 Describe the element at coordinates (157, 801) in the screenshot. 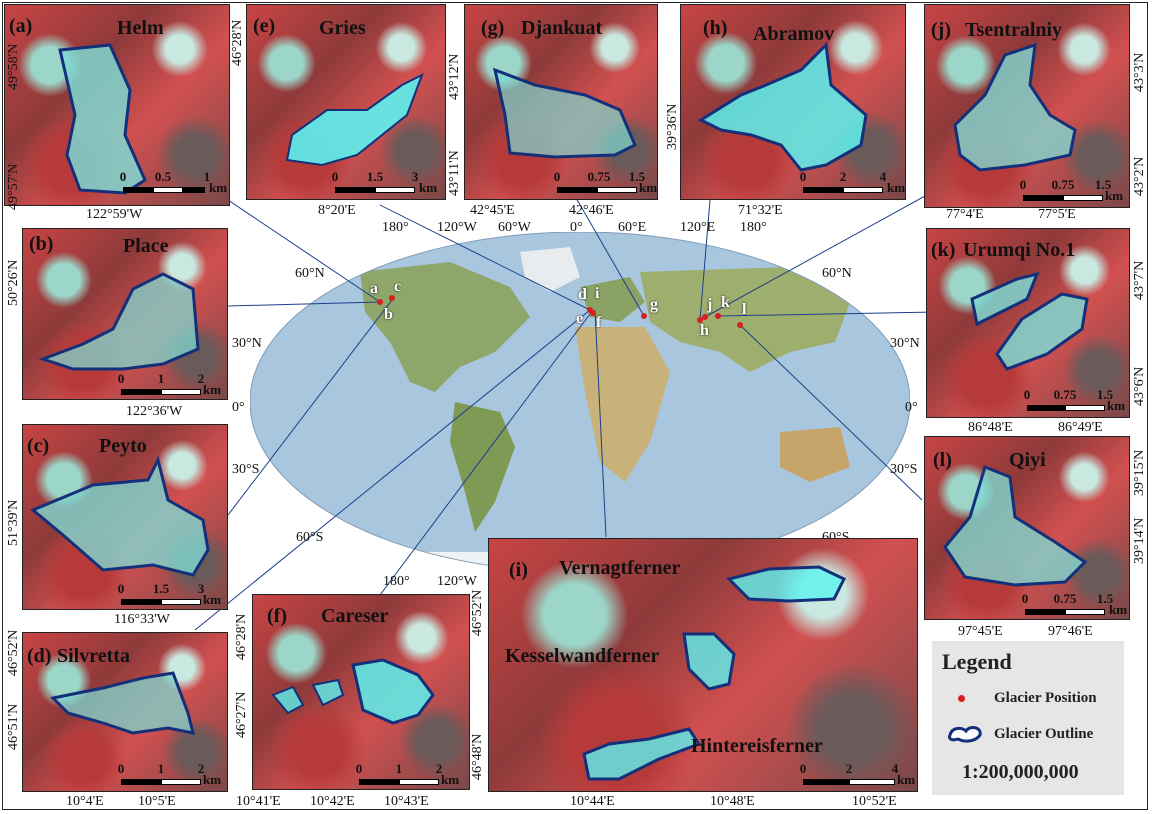

I see `lon-label: 10°5'E` at that location.